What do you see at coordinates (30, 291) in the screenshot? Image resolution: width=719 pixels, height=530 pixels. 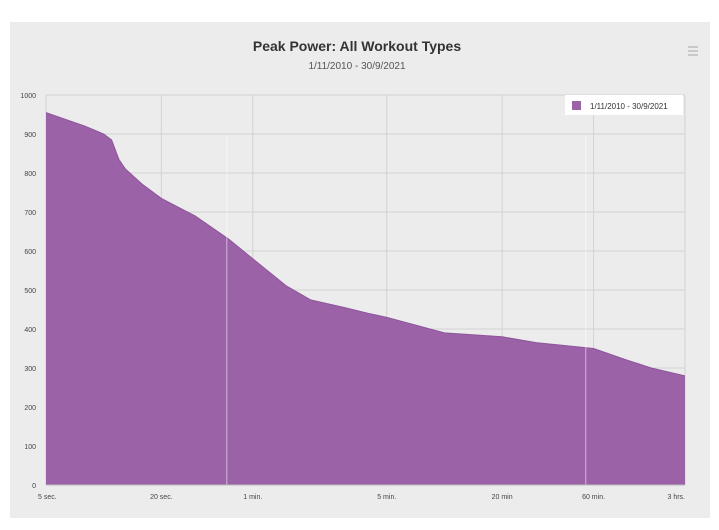 I see `y-tick-label: 500` at bounding box center [30, 291].